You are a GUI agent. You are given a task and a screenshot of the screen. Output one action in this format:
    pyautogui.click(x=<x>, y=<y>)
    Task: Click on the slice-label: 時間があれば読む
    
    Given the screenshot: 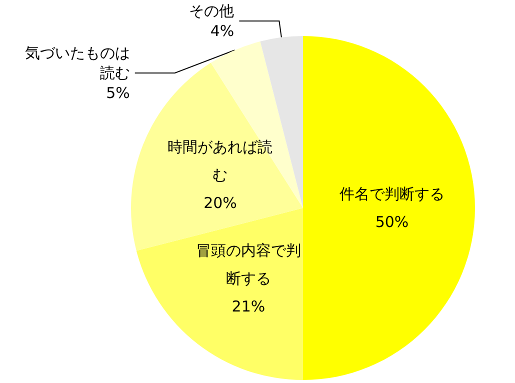 What is the action you would take?
    pyautogui.click(x=220, y=161)
    